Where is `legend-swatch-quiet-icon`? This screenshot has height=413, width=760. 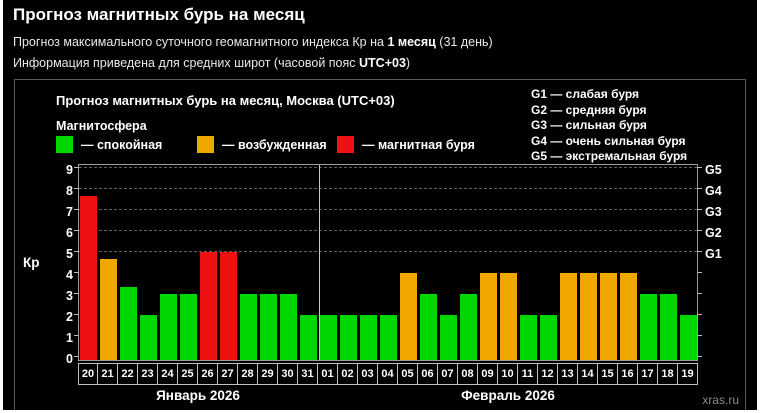 legend-swatch-quiet-icon is located at coordinates (64, 144).